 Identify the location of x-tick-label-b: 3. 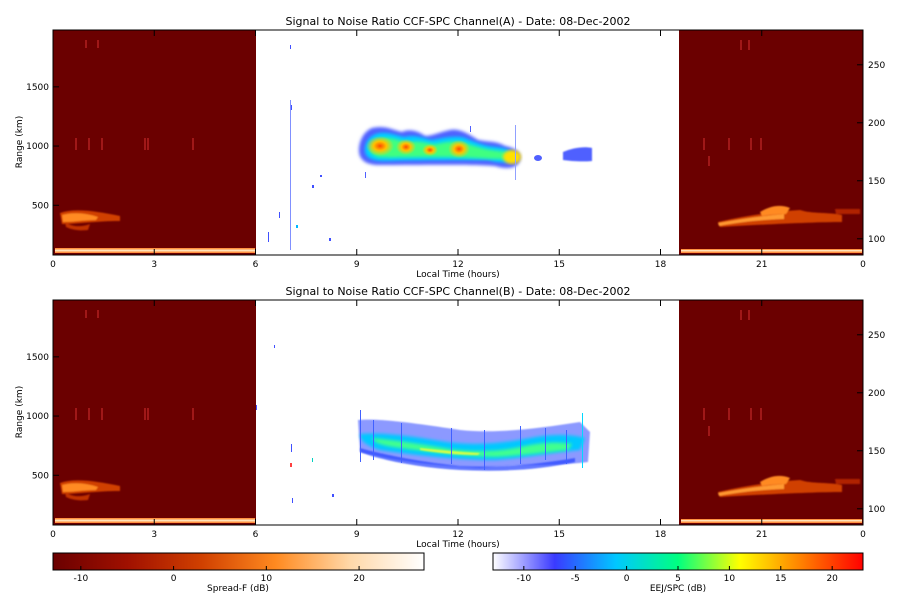
(154, 535).